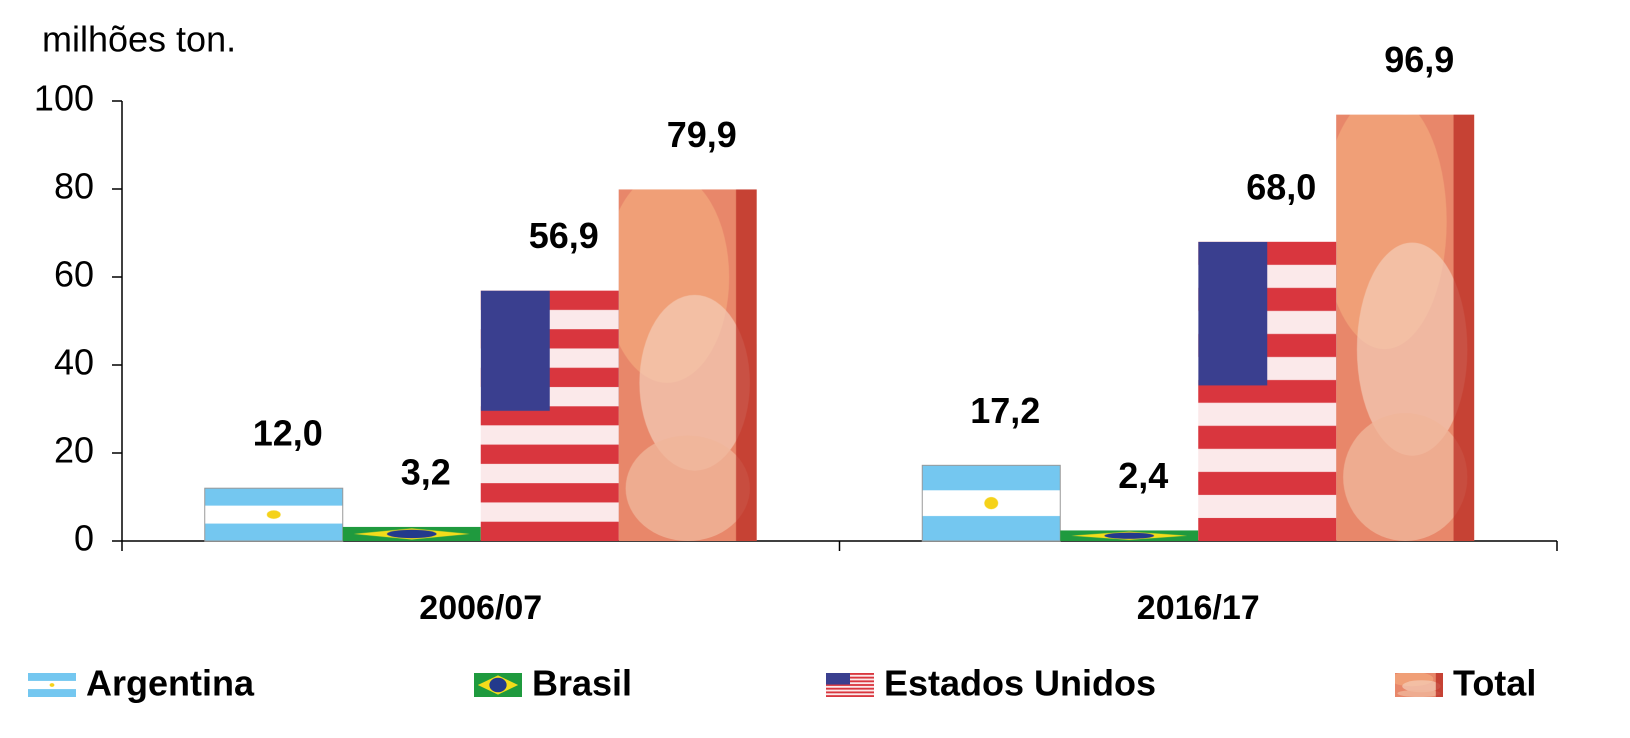  What do you see at coordinates (64, 98) in the screenshot?
I see `y-tick-label: 100` at bounding box center [64, 98].